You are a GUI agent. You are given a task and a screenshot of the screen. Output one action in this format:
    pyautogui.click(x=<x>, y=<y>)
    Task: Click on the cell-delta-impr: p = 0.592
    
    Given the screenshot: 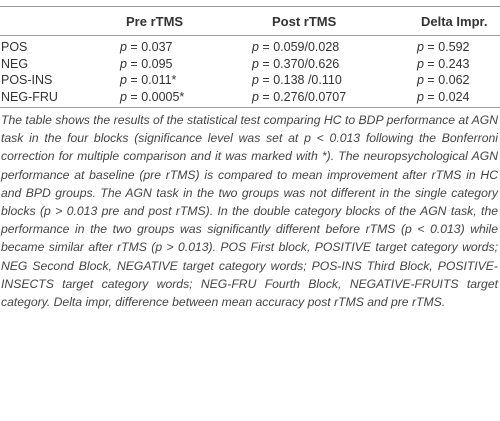 What is the action you would take?
    pyautogui.click(x=443, y=47)
    